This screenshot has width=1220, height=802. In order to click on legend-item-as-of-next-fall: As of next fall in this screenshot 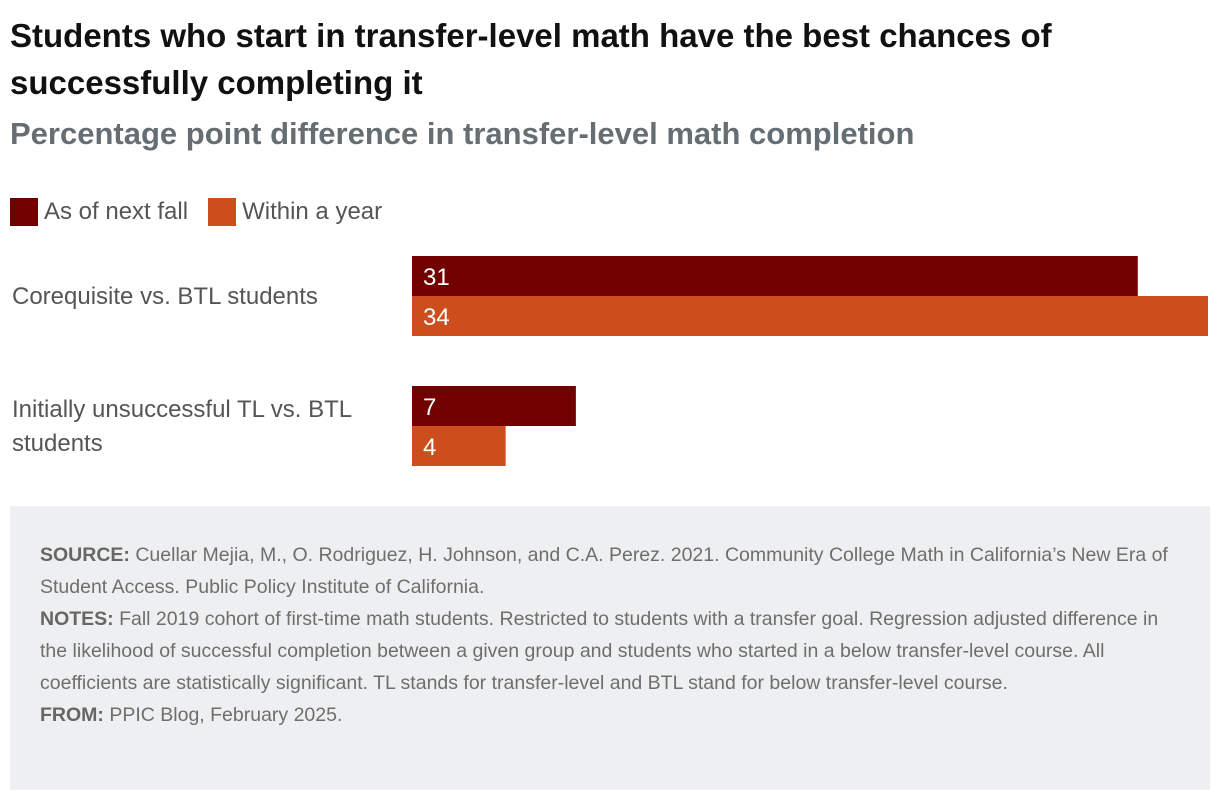, I will do `click(99, 212)`.